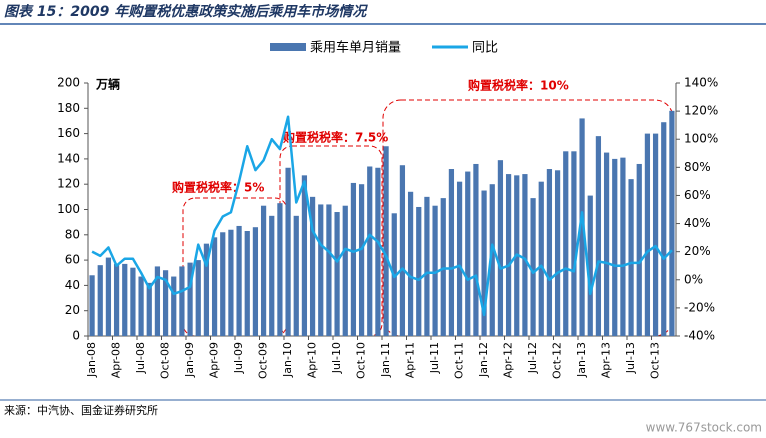 The width and height of the screenshot is (766, 438). Describe the element at coordinates (385, 360) in the screenshot. I see `x-tick-label: Jan-11` at that location.